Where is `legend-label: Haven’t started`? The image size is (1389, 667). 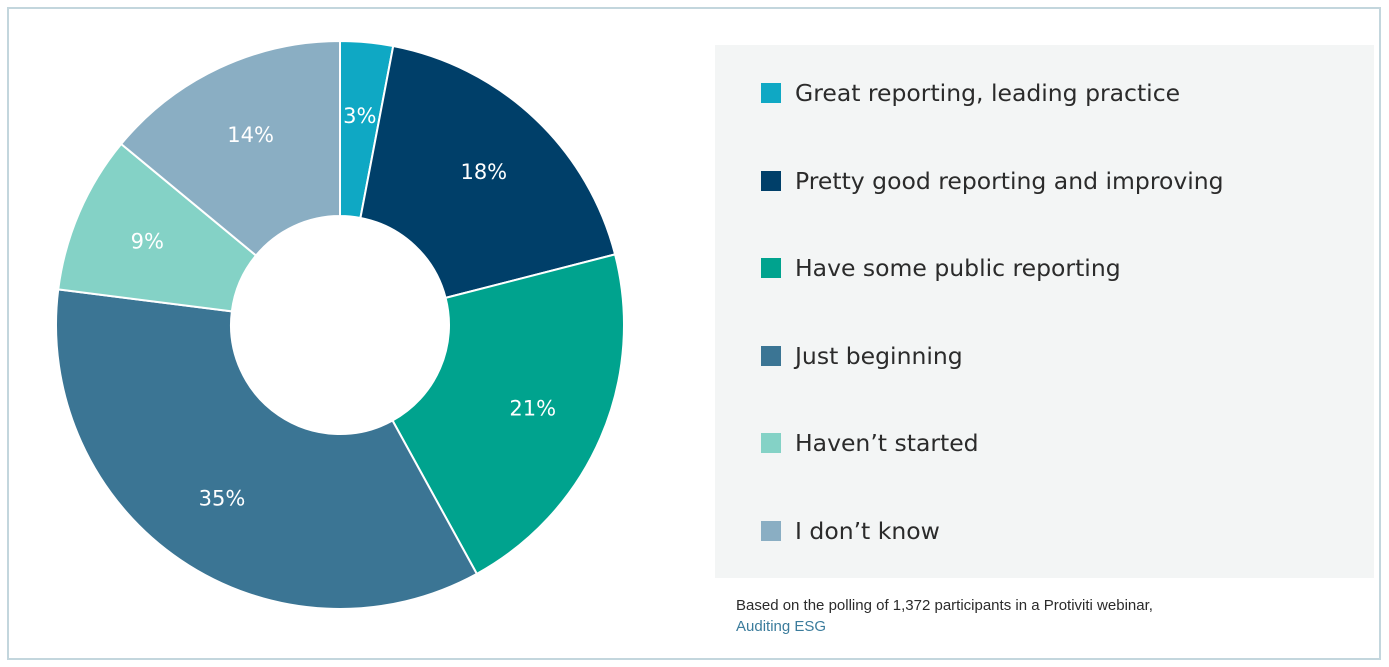 legend-label: Haven’t started is located at coordinates (887, 443).